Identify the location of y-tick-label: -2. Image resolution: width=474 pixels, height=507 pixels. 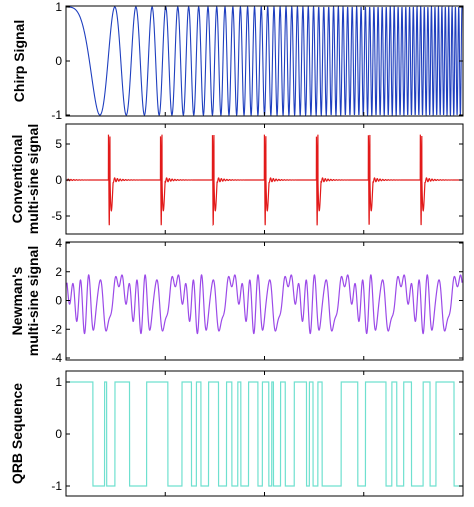
(56, 329).